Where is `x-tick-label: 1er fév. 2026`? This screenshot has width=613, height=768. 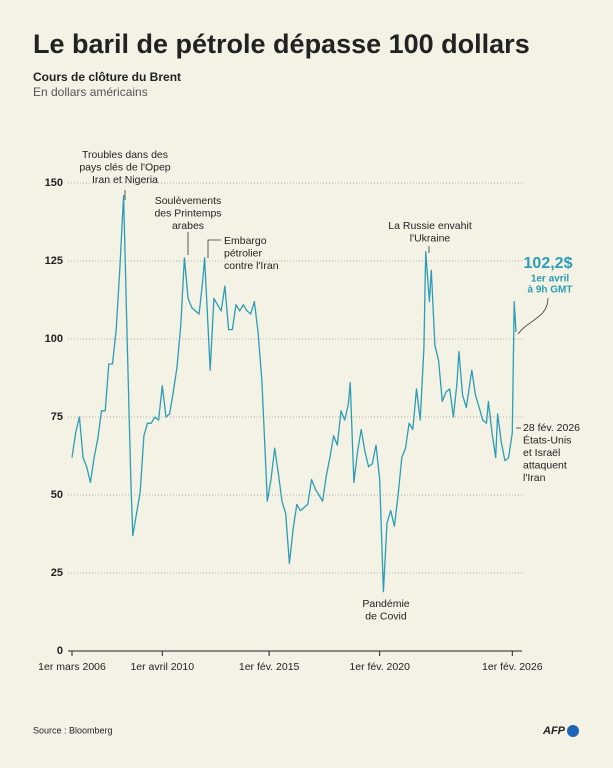 x-tick-label: 1er fév. 2026 is located at coordinates (512, 667).